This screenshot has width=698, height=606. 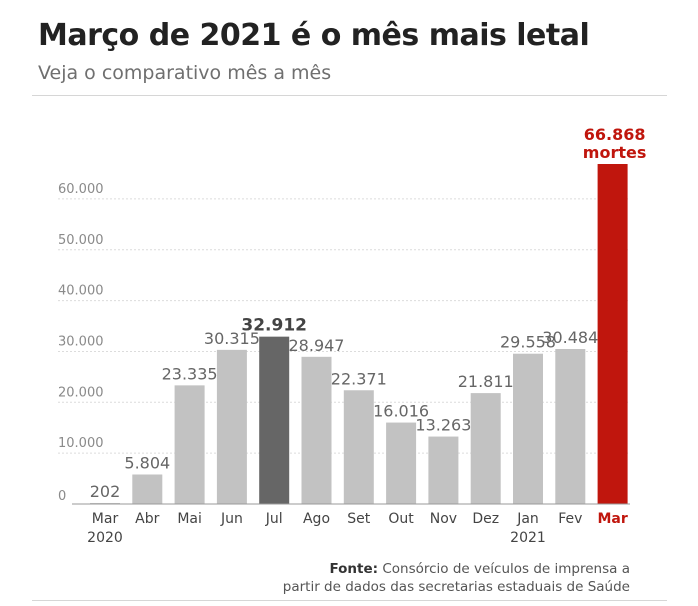 What do you see at coordinates (354, 569) in the screenshot?
I see `source-label: Fonte:` at bounding box center [354, 569].